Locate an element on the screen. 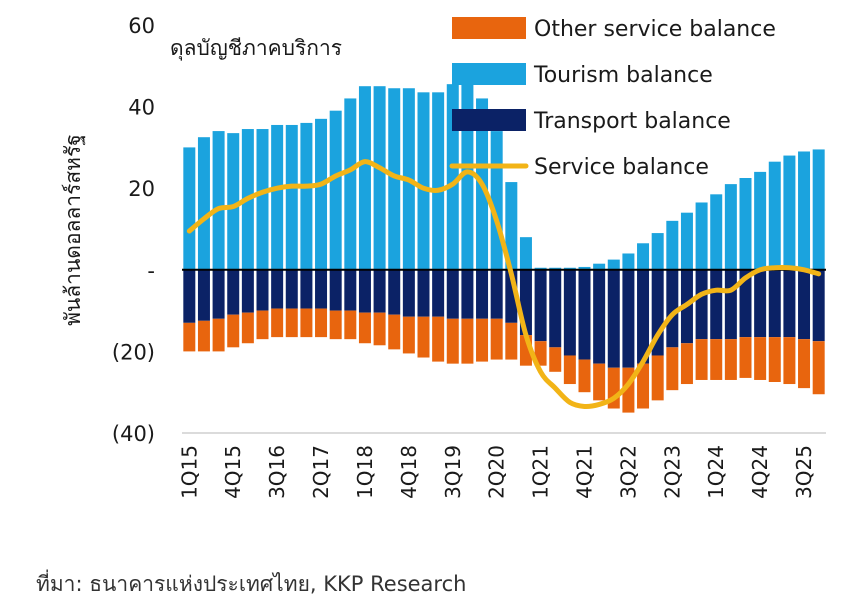  x-tick-label: 4Q21 is located at coordinates (585, 472).